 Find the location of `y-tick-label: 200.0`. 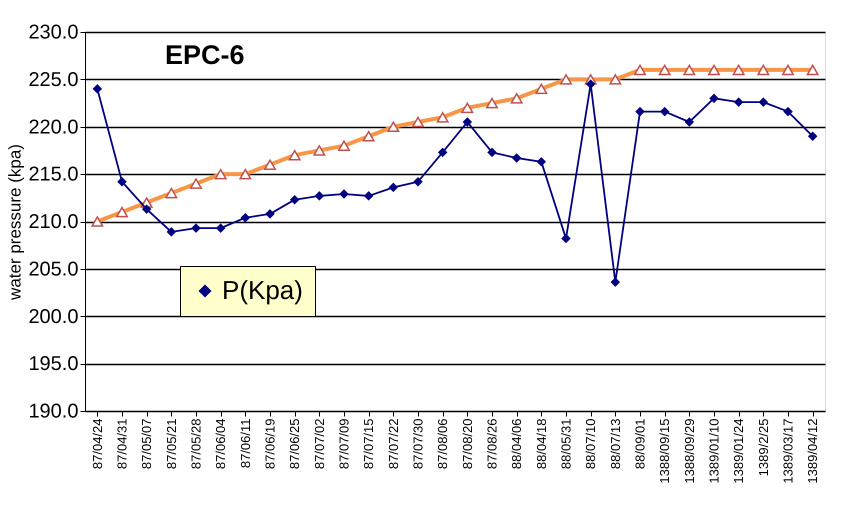

y-tick-label: 200.0 is located at coordinates (53, 317).